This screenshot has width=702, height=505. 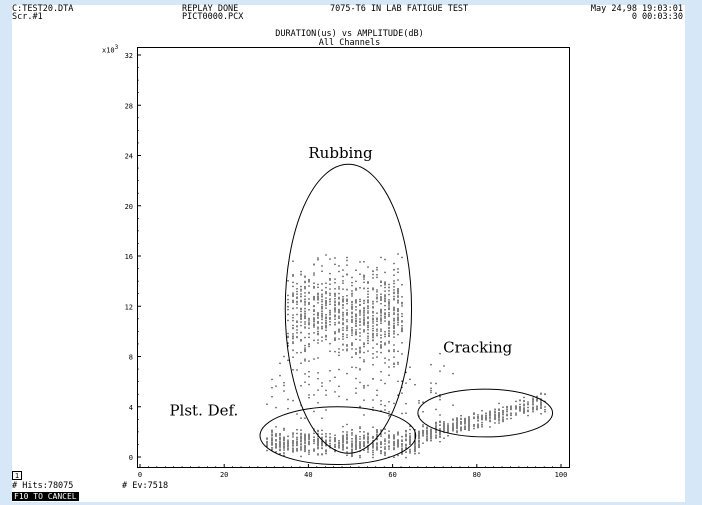 I want to click on y-multiplier-base: x10, so click(x=108, y=50).